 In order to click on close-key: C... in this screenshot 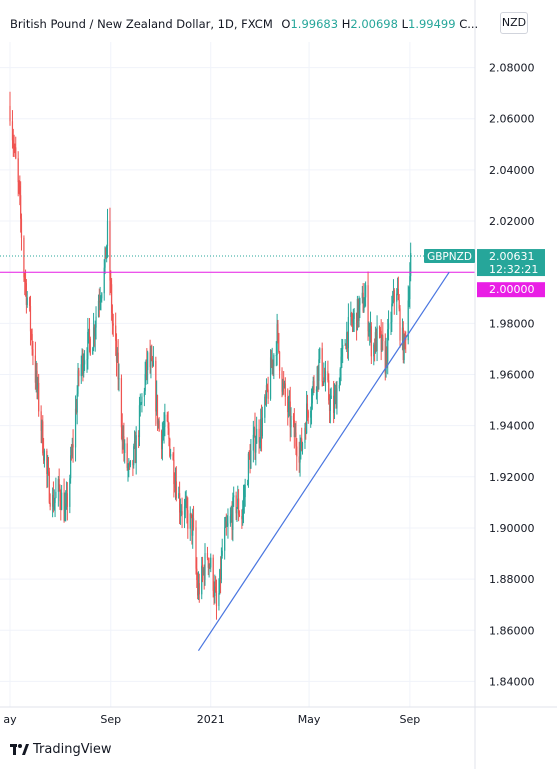, I will do `click(469, 24)`.